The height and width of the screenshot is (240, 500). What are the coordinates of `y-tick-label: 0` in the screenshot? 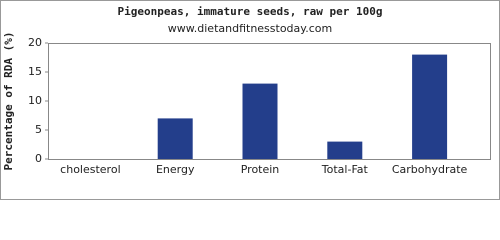 It's located at (38, 158).